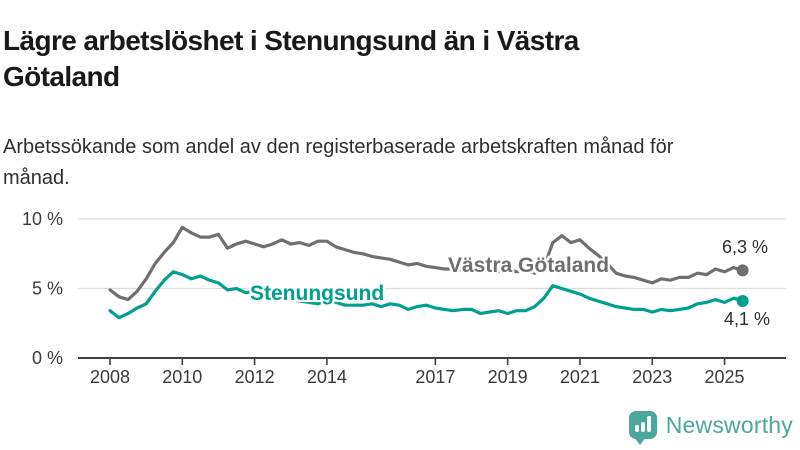  Describe the element at coordinates (426, 295) in the screenshot. I see `series-line-stenungsund` at that location.